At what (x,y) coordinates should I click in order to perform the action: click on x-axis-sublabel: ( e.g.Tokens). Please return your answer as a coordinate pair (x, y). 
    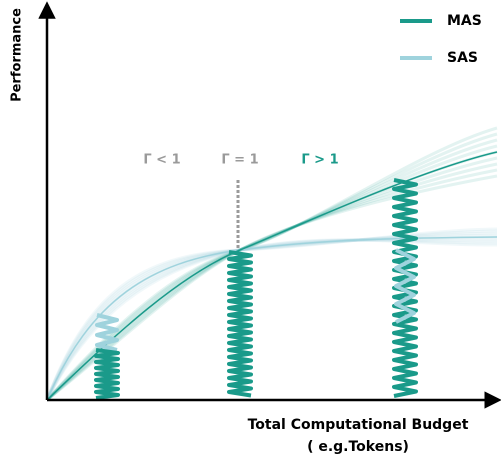
    Looking at the image, I should click on (358, 447).